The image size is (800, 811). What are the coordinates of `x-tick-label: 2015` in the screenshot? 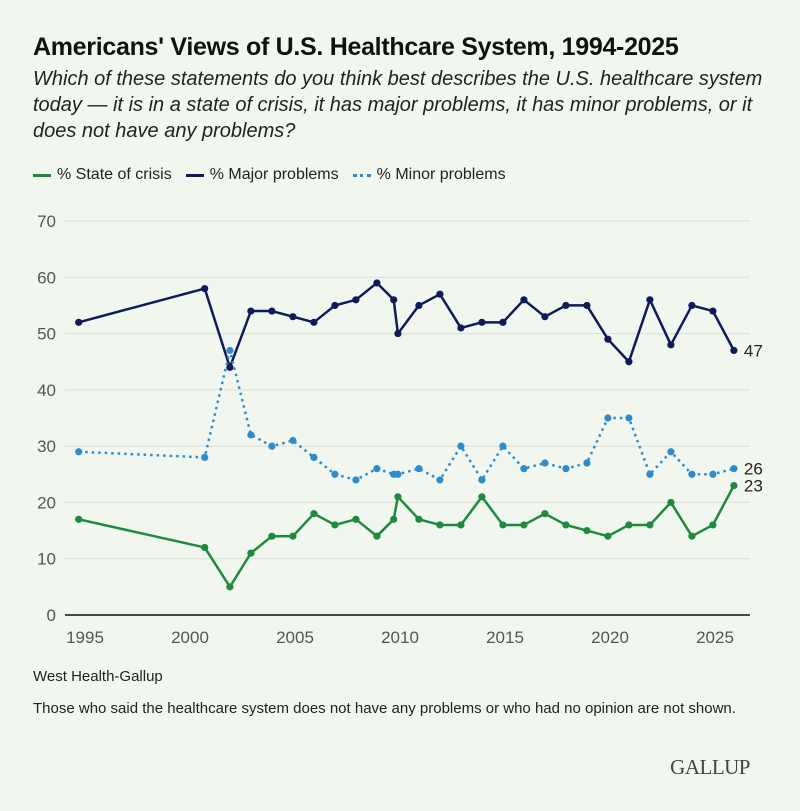 It's located at (505, 637).